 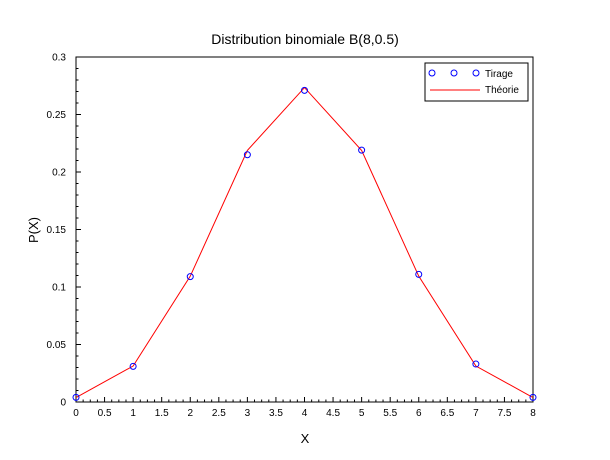 I want to click on x-tick-label: 1, so click(x=133, y=413).